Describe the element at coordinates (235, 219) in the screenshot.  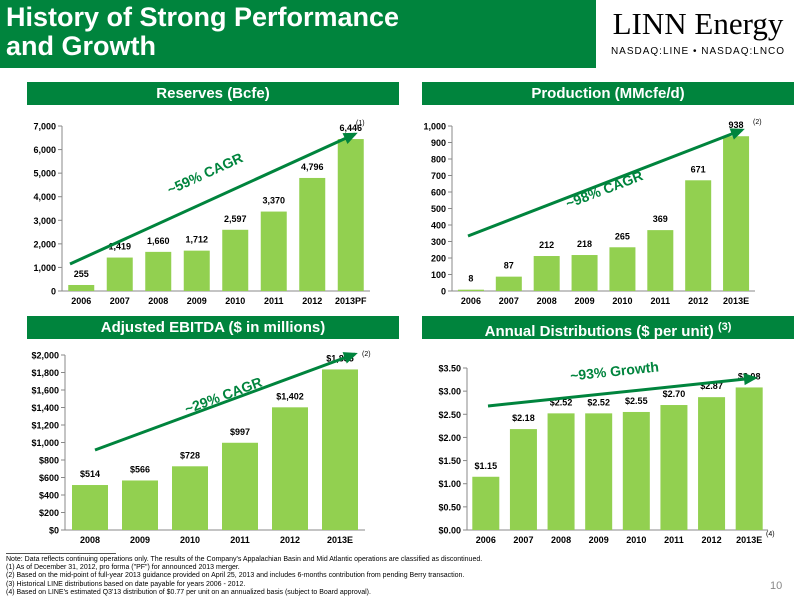
I see `bar-value-label: 2,597` at that location.